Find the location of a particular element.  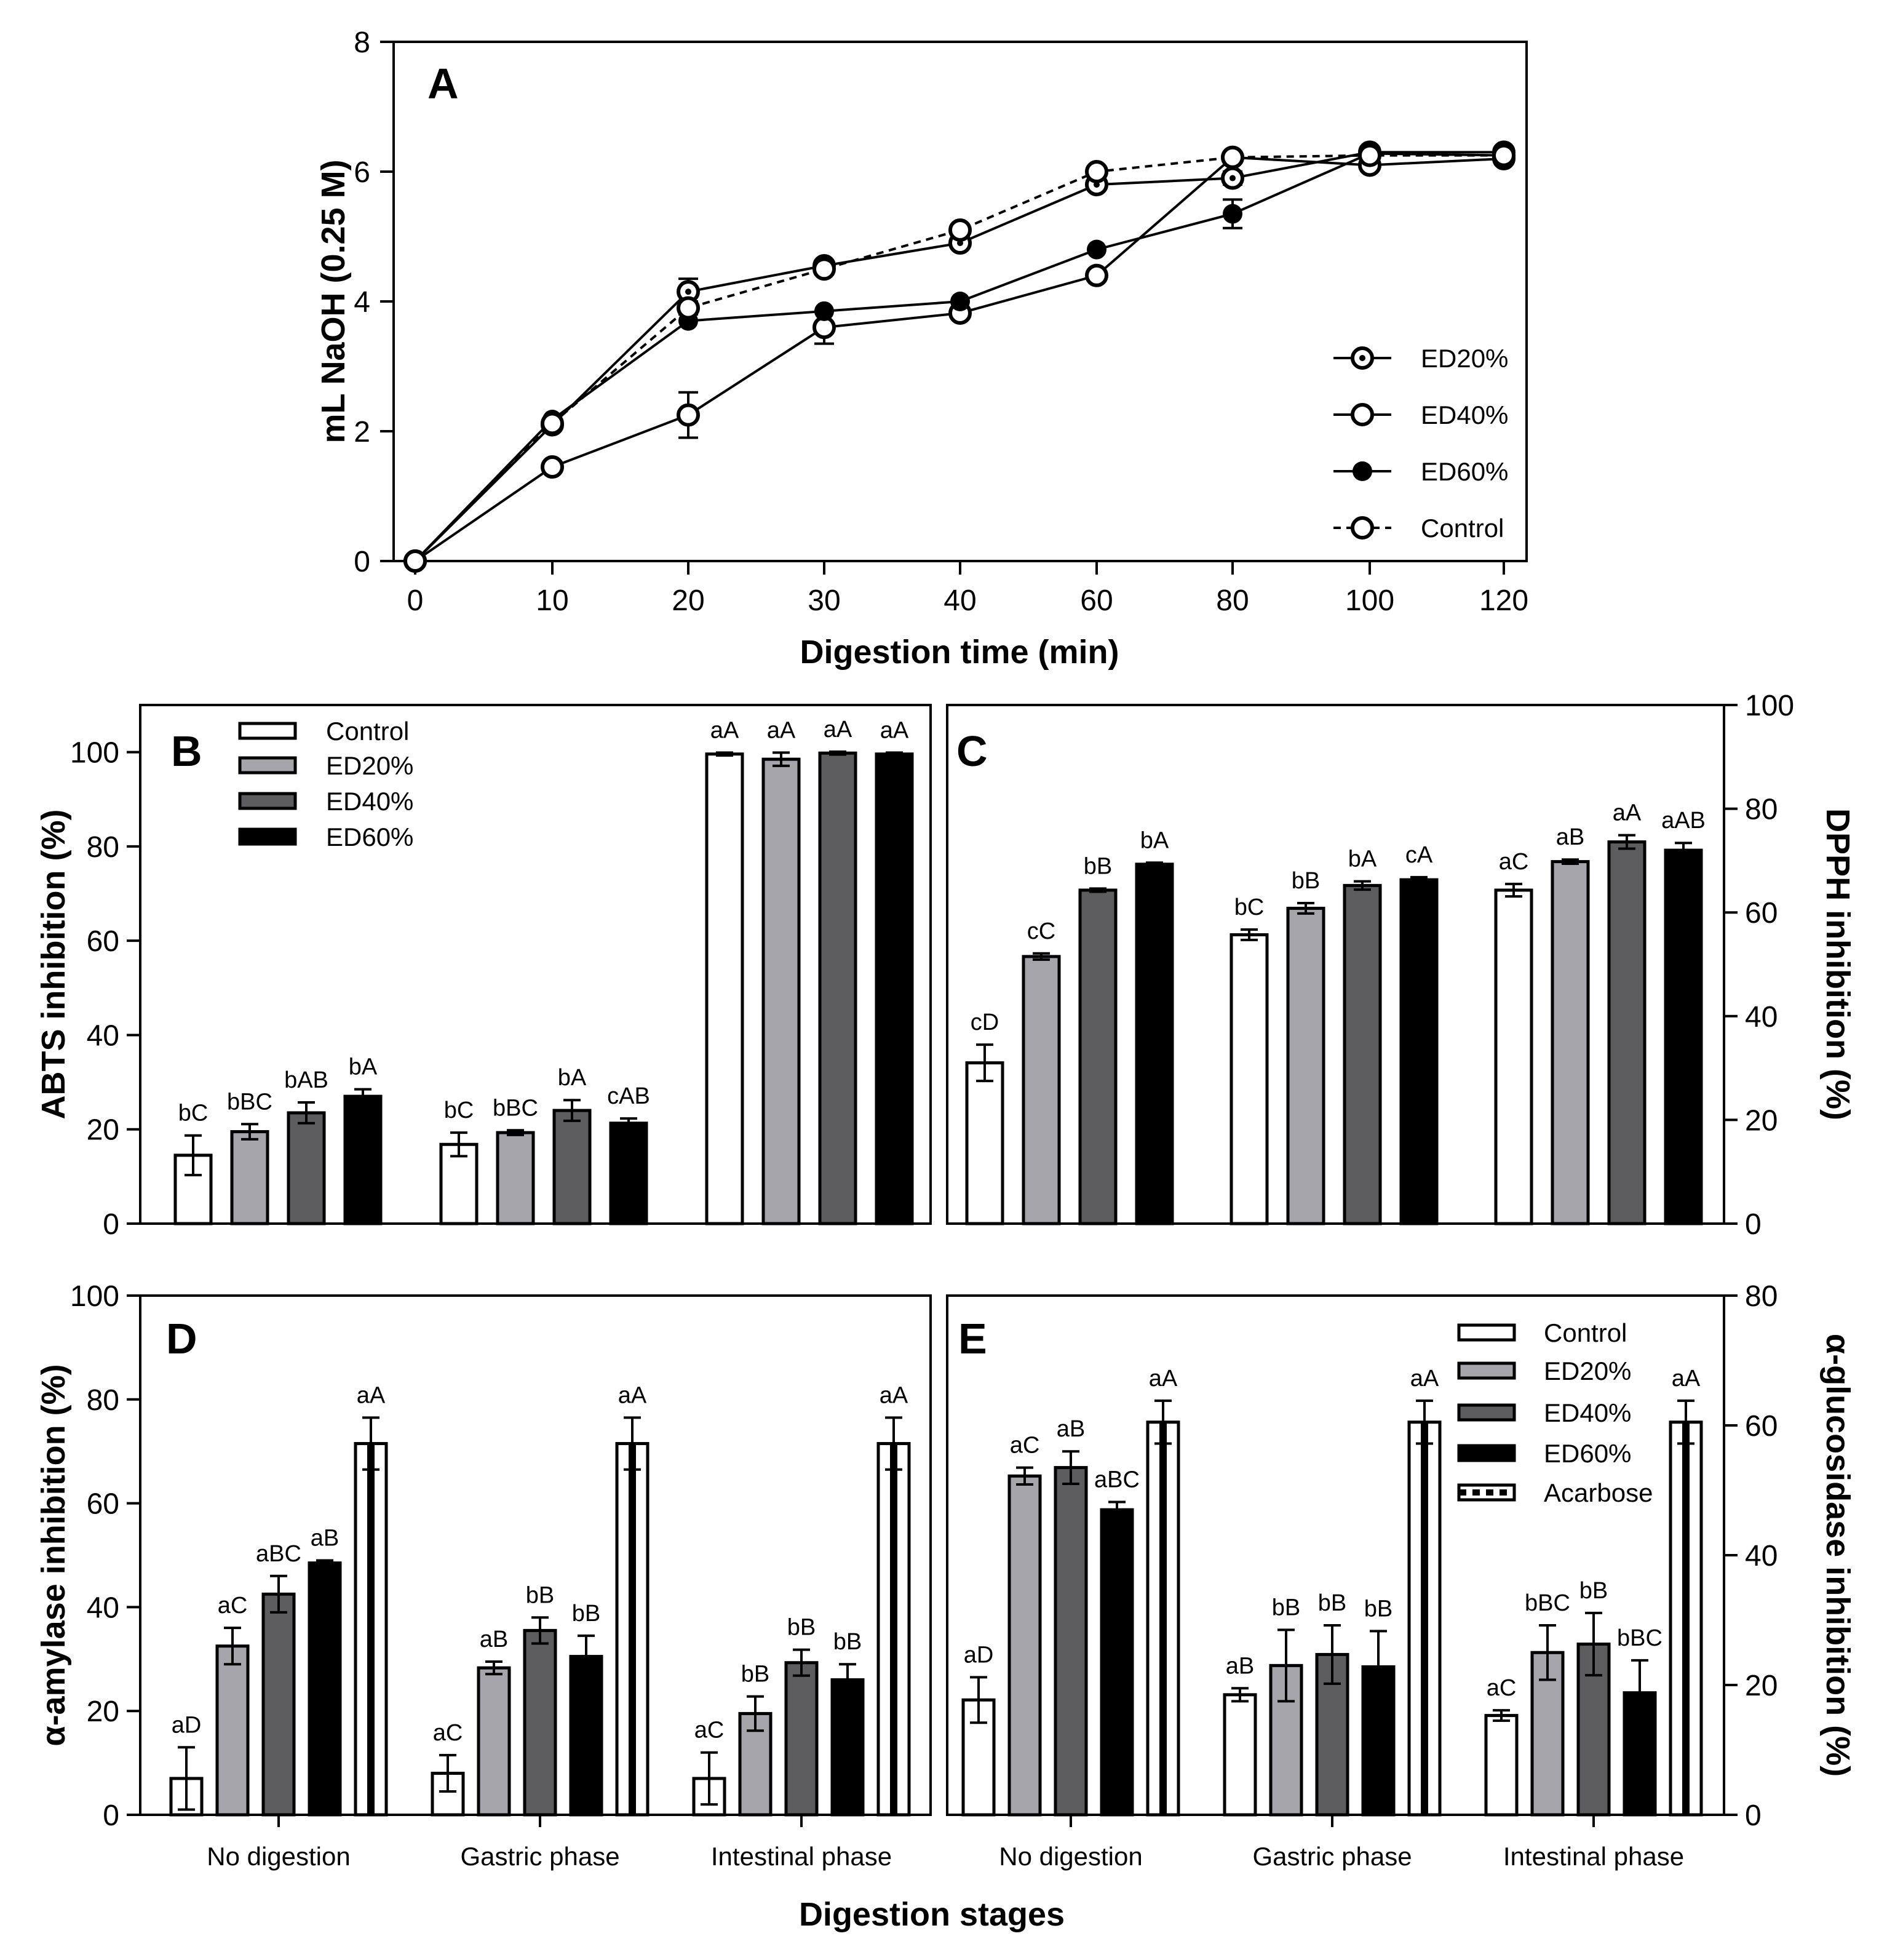

x-category-label: Intestinal phase is located at coordinates (1593, 1856).